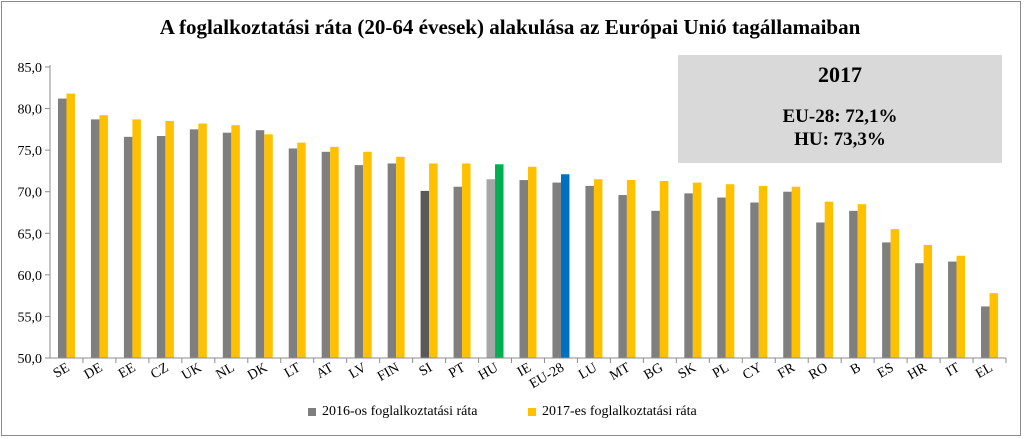 This screenshot has height=439, width=1024. What do you see at coordinates (655, 284) in the screenshot?
I see `bar-2016-bg` at bounding box center [655, 284].